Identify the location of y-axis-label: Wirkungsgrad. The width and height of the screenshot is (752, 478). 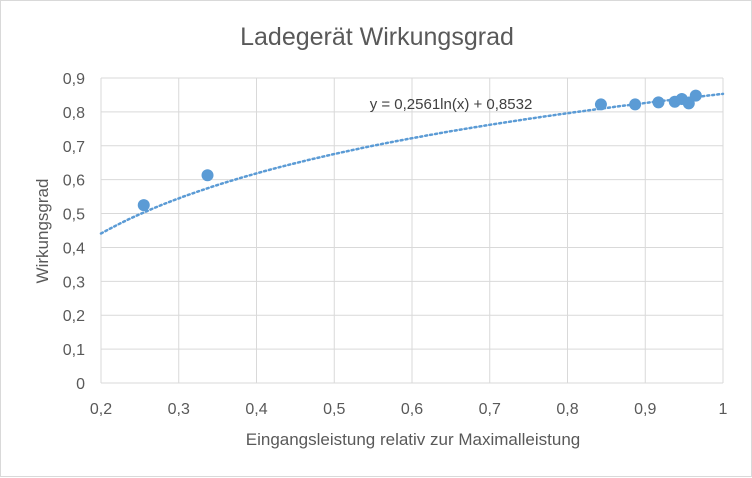
(42, 231).